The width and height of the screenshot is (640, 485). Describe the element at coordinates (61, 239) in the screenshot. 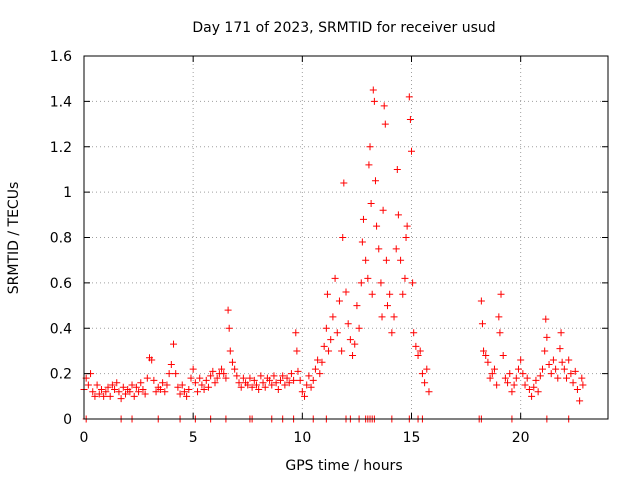

I see `y-tick-label: 0.8` at that location.